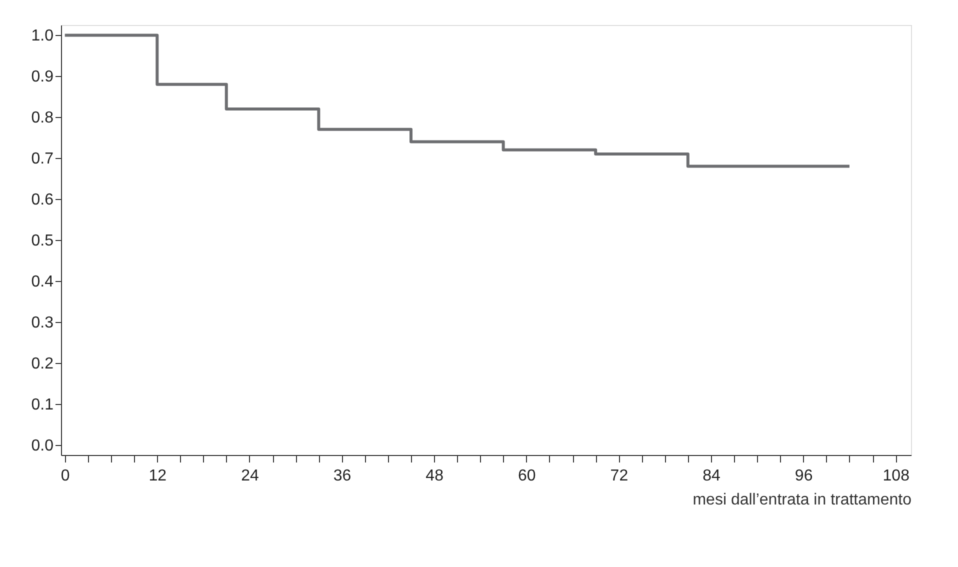 The width and height of the screenshot is (958, 567). Describe the element at coordinates (65, 476) in the screenshot. I see `x-tick-label: 0` at that location.